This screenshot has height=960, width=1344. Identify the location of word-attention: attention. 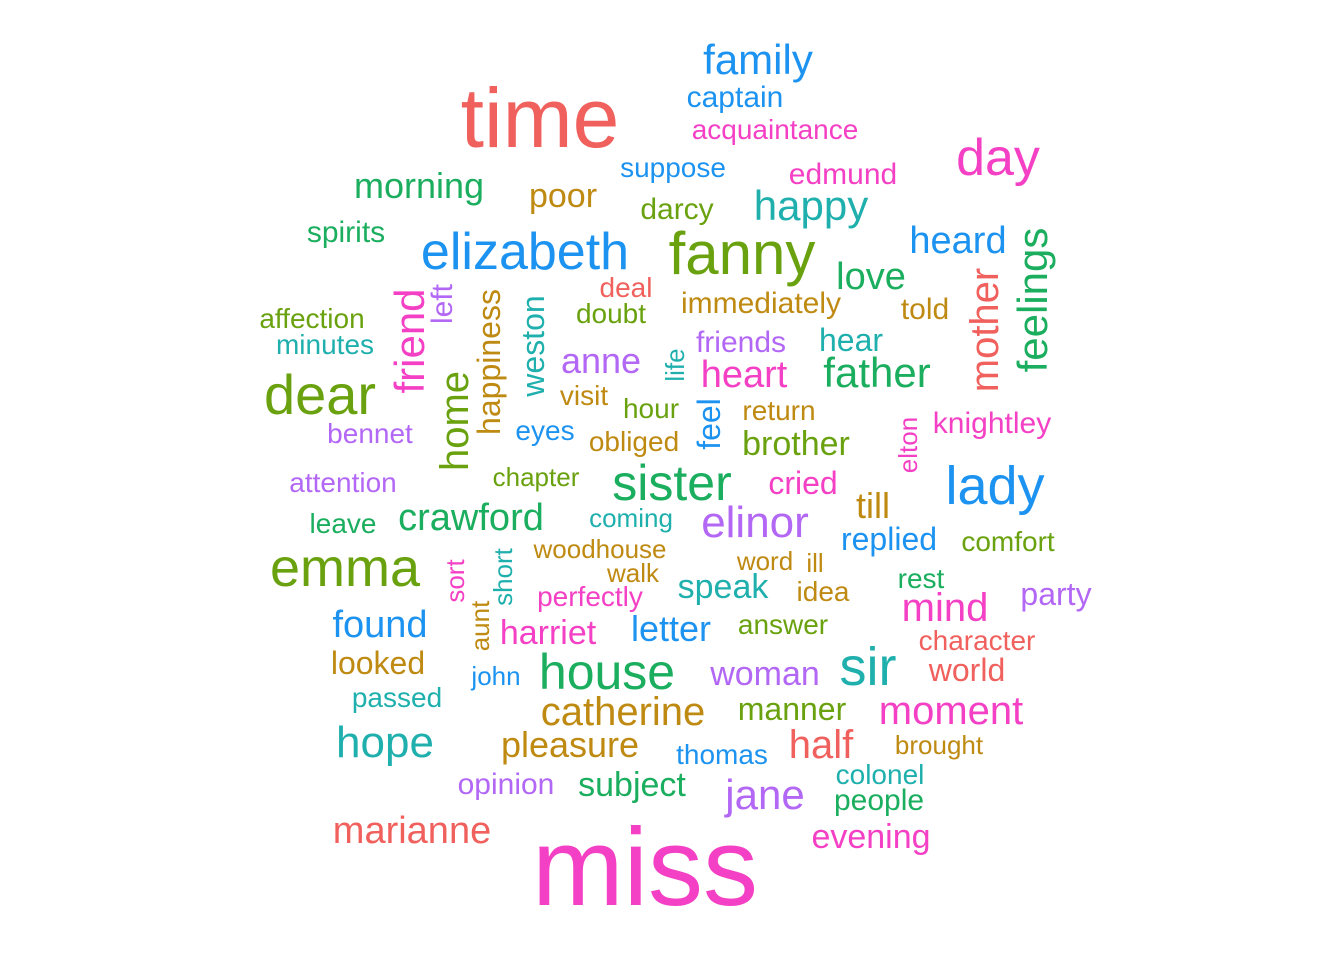
(343, 482).